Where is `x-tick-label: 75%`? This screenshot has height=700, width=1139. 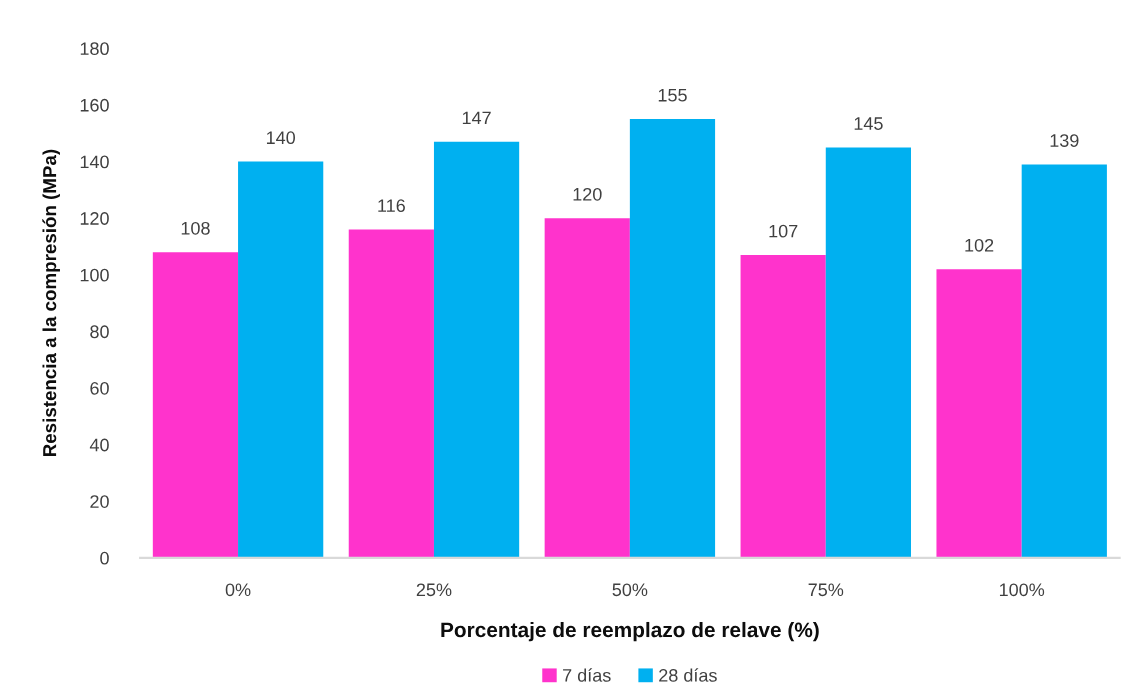 x-tick-label: 75% is located at coordinates (826, 590).